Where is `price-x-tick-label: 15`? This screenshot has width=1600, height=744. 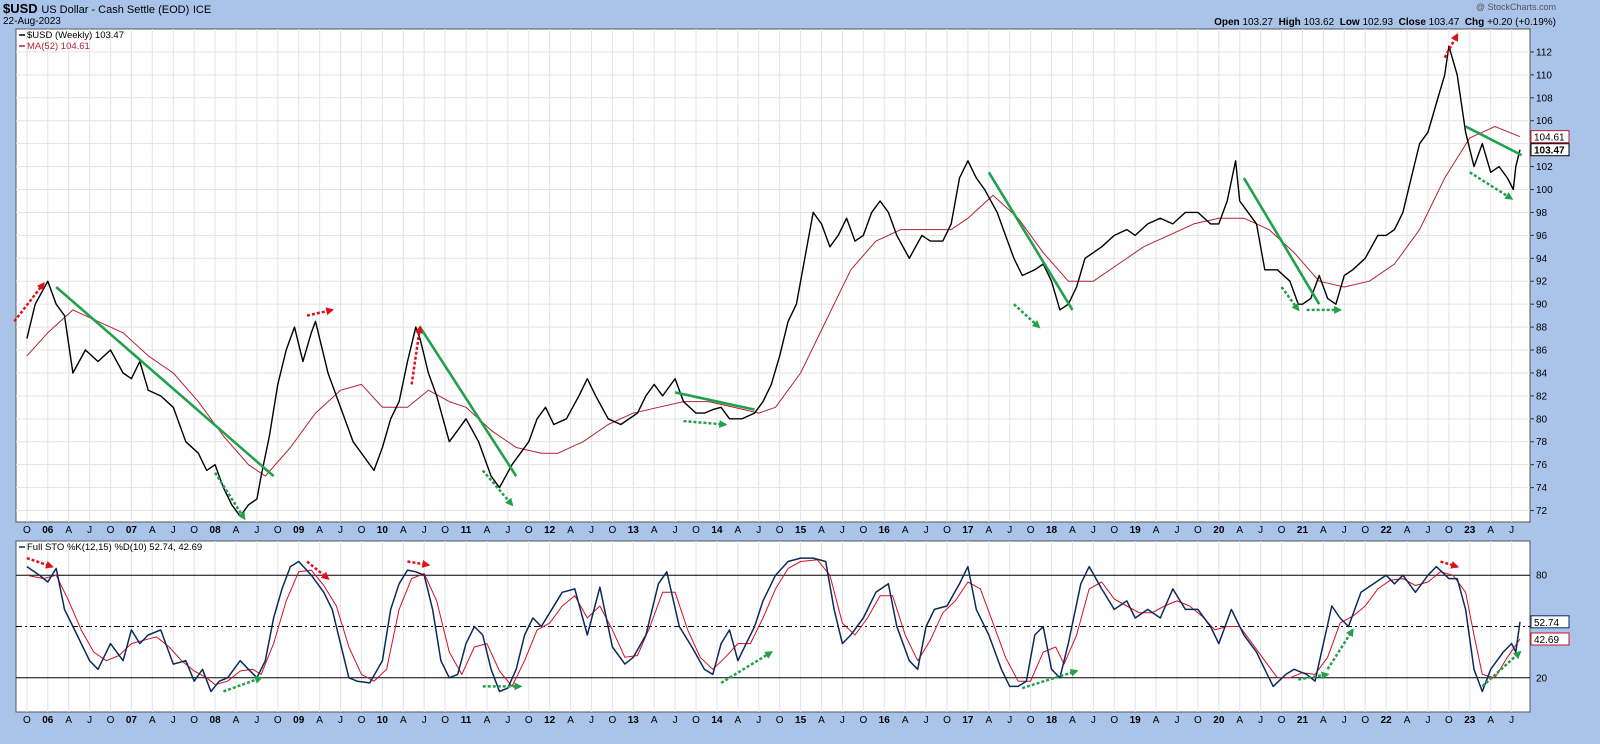
price-x-tick-label: 15 is located at coordinates (801, 530).